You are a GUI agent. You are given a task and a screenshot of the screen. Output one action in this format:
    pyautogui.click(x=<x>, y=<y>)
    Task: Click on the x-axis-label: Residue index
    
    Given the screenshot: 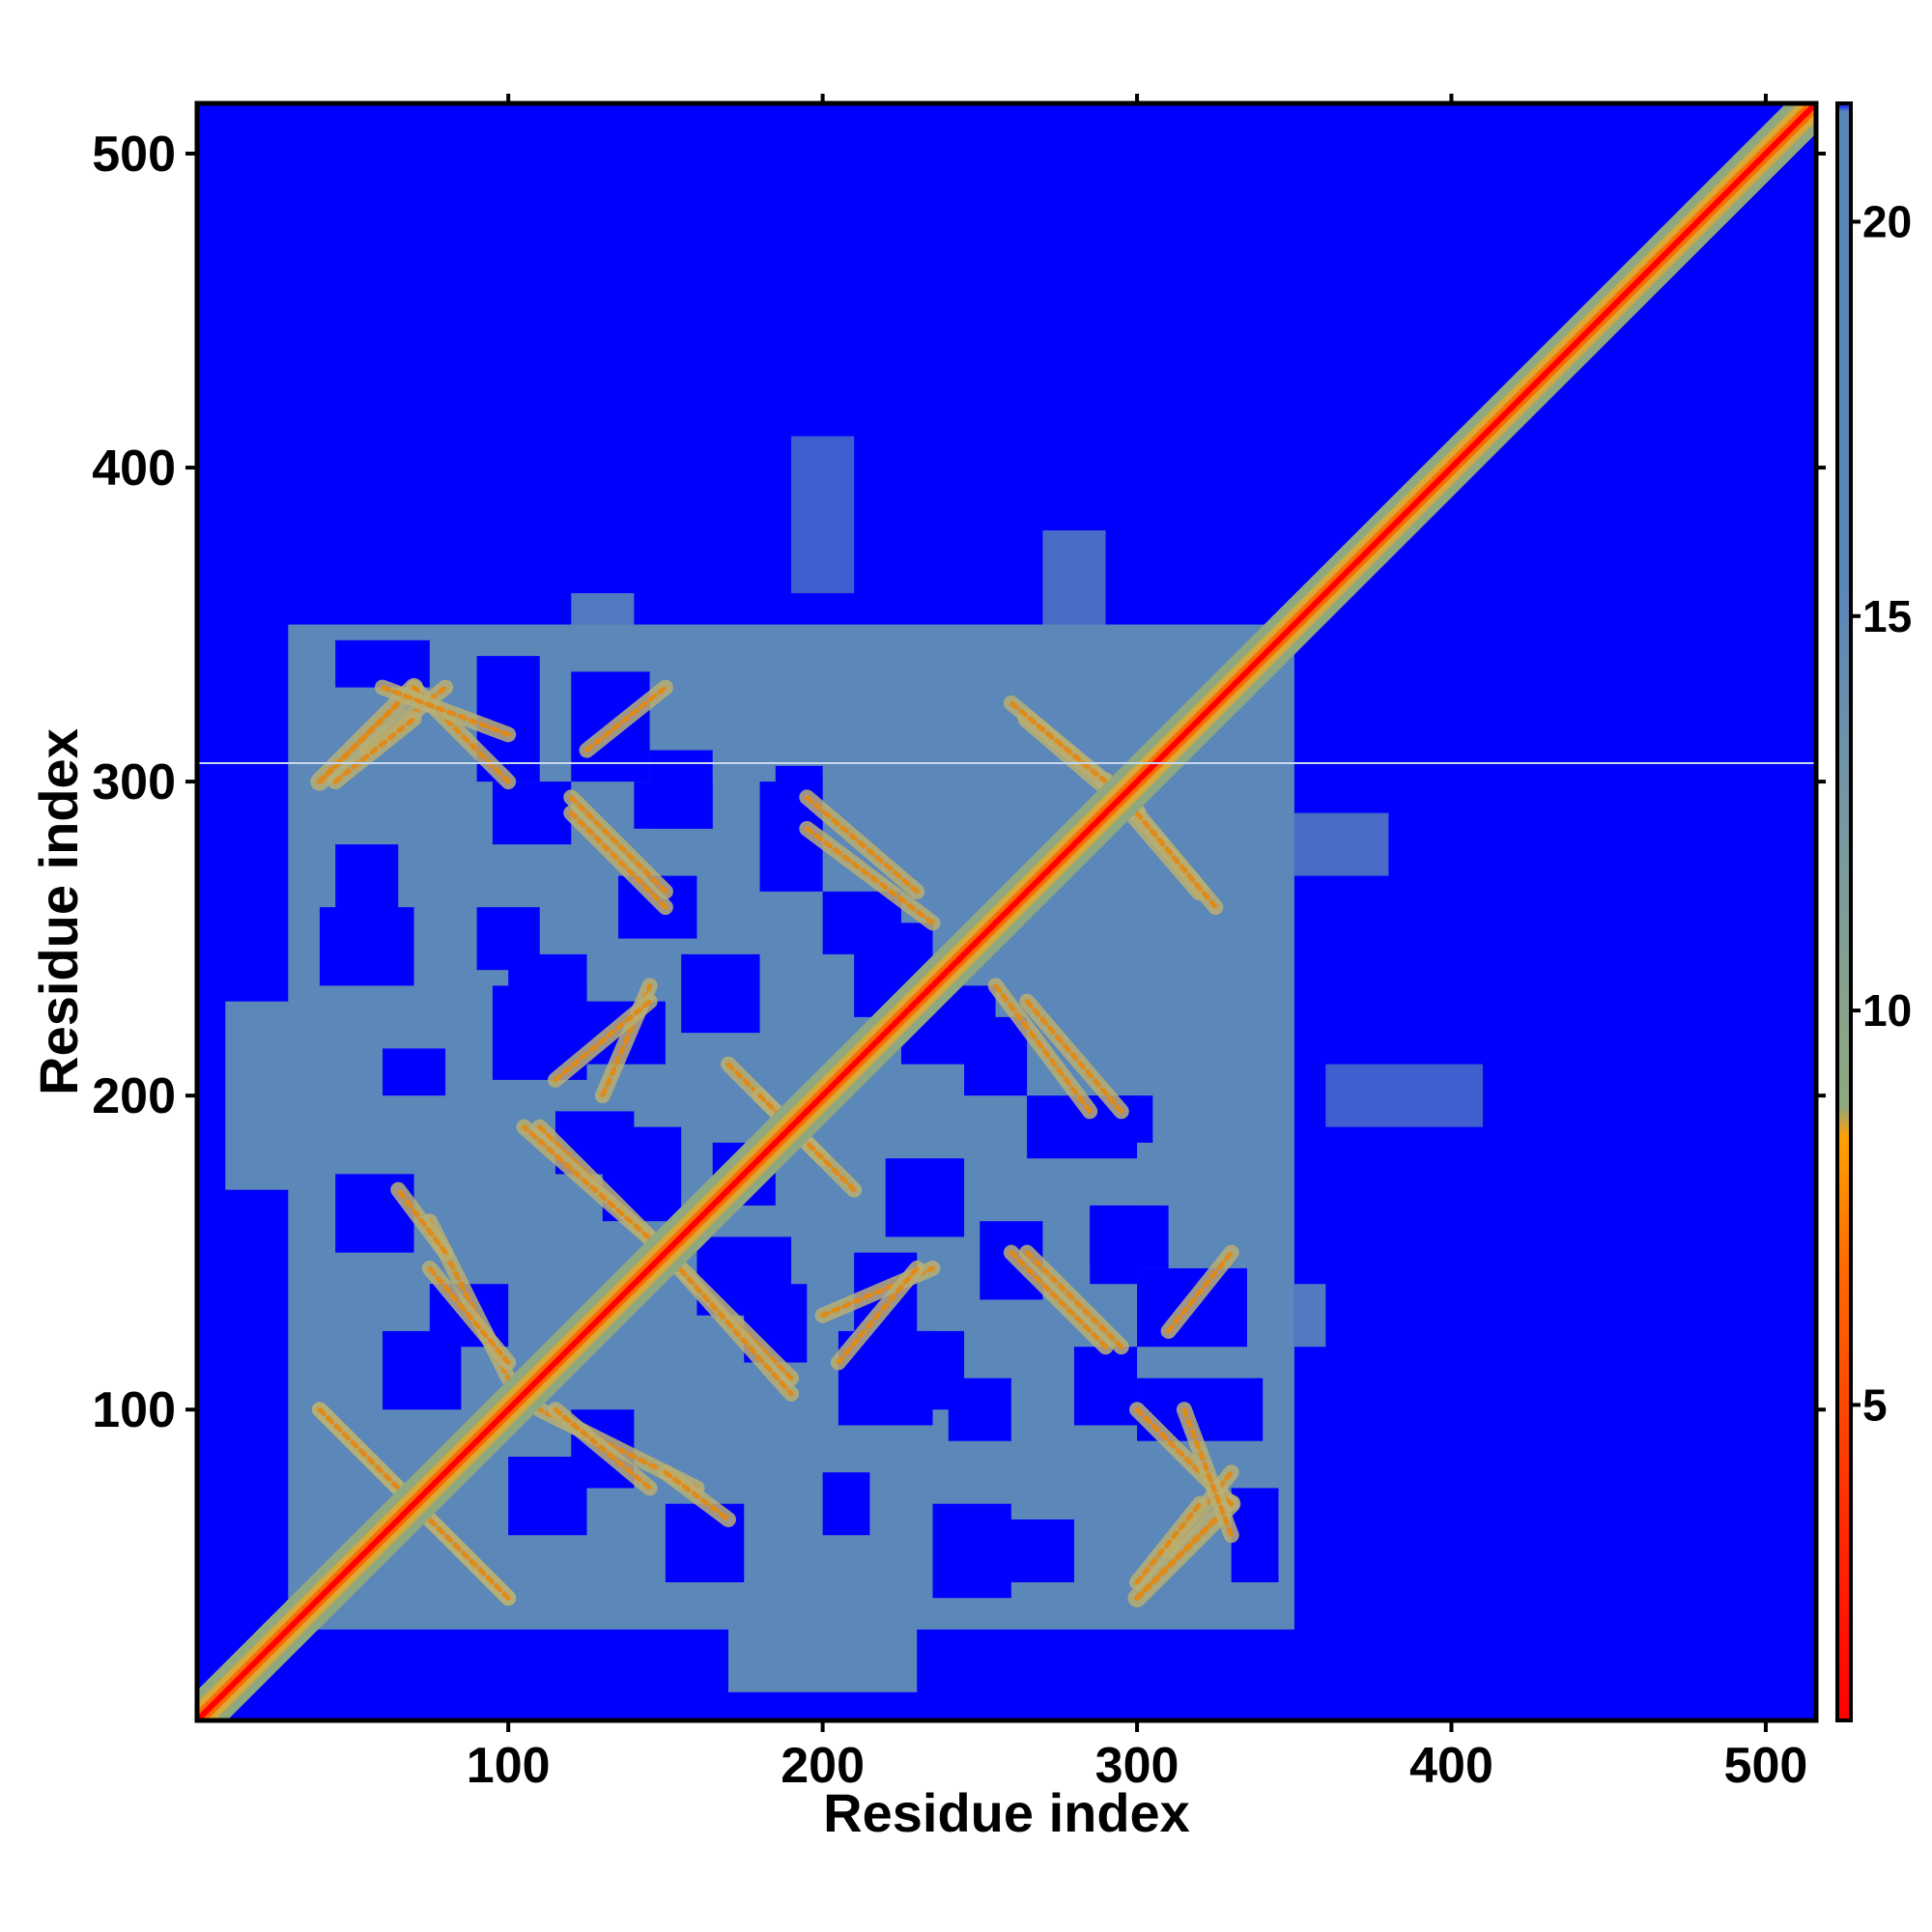 What is the action you would take?
    pyautogui.click(x=1006, y=1812)
    